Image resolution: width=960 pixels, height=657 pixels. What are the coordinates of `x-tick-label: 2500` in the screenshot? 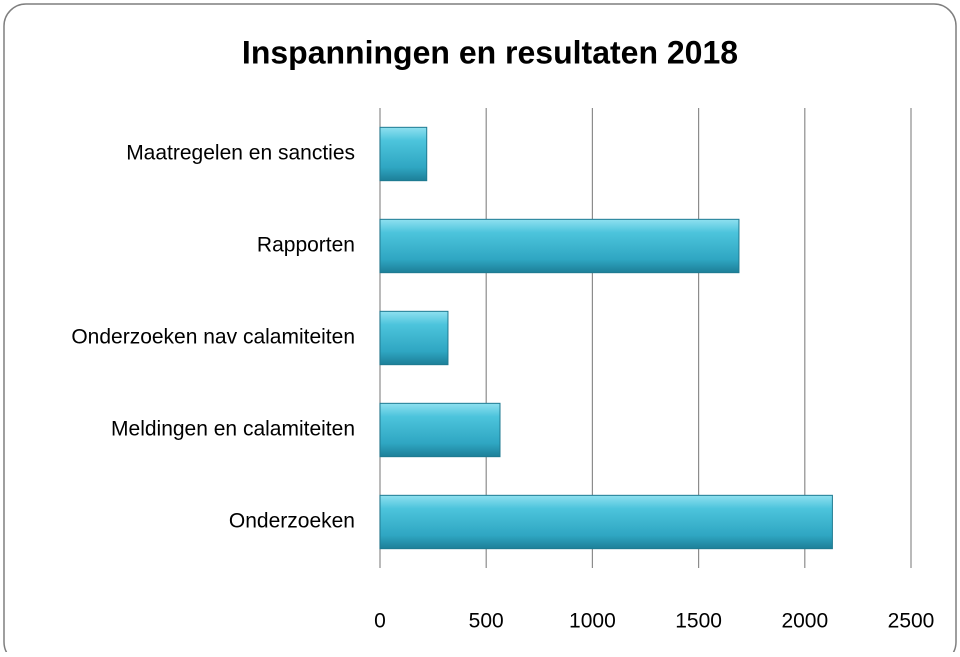 It's located at (911, 621).